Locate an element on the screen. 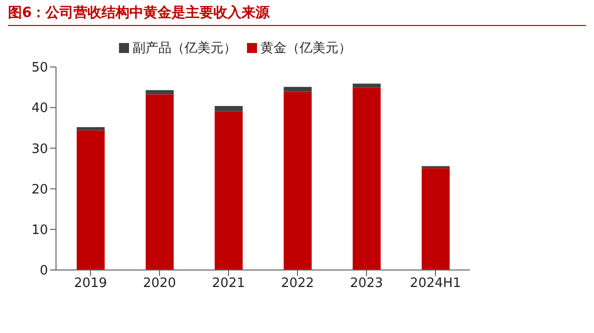 This screenshot has width=594, height=333. chart-title: 图6：公司营收结构中黄金是主要收入来源 is located at coordinates (139, 13).